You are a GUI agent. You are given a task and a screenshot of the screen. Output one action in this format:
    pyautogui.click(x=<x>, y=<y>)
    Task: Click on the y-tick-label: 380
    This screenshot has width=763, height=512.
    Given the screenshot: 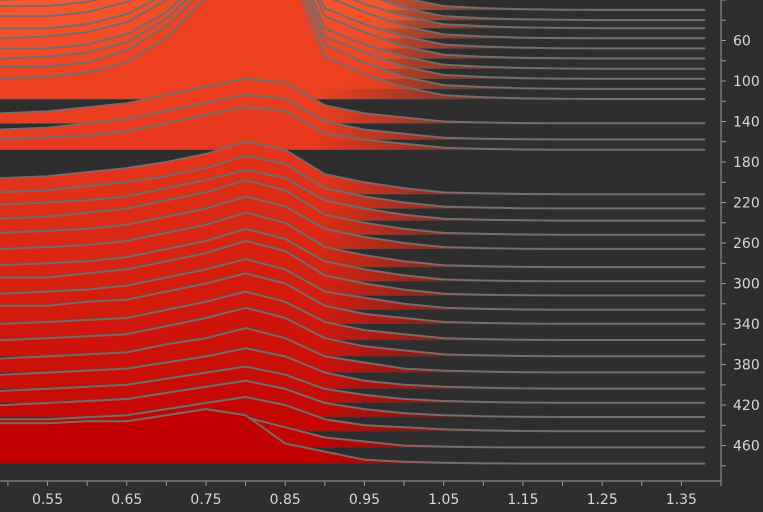 What is the action you would take?
    pyautogui.click(x=746, y=366)
    